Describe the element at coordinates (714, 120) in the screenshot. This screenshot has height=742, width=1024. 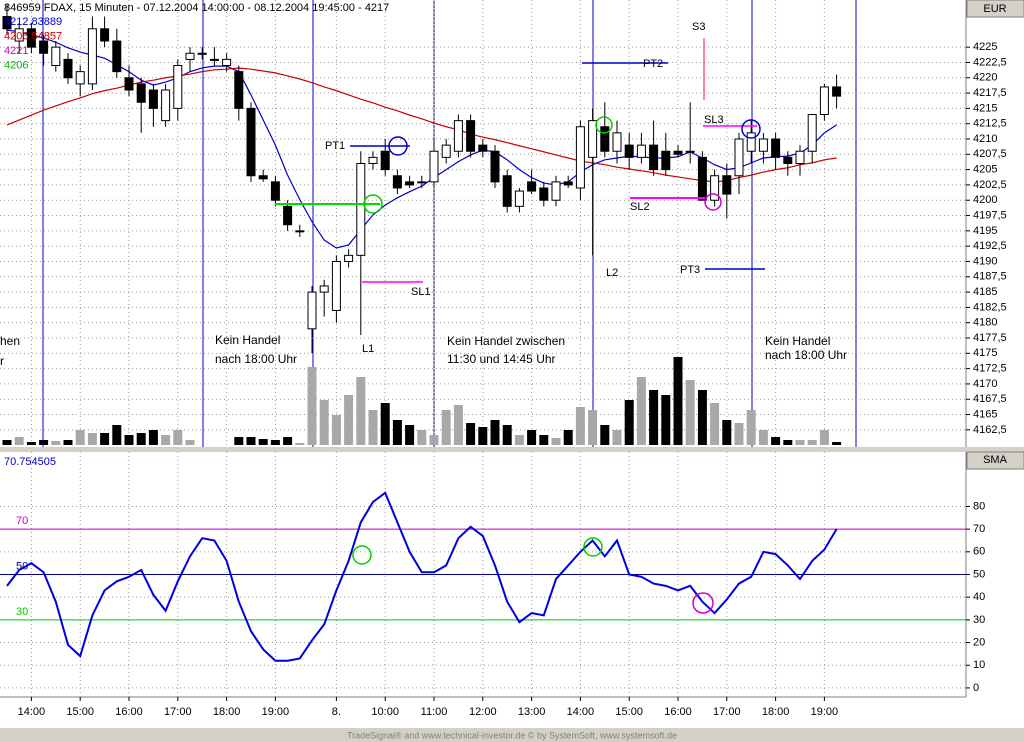
I see `annotation-label: SL3` at that location.